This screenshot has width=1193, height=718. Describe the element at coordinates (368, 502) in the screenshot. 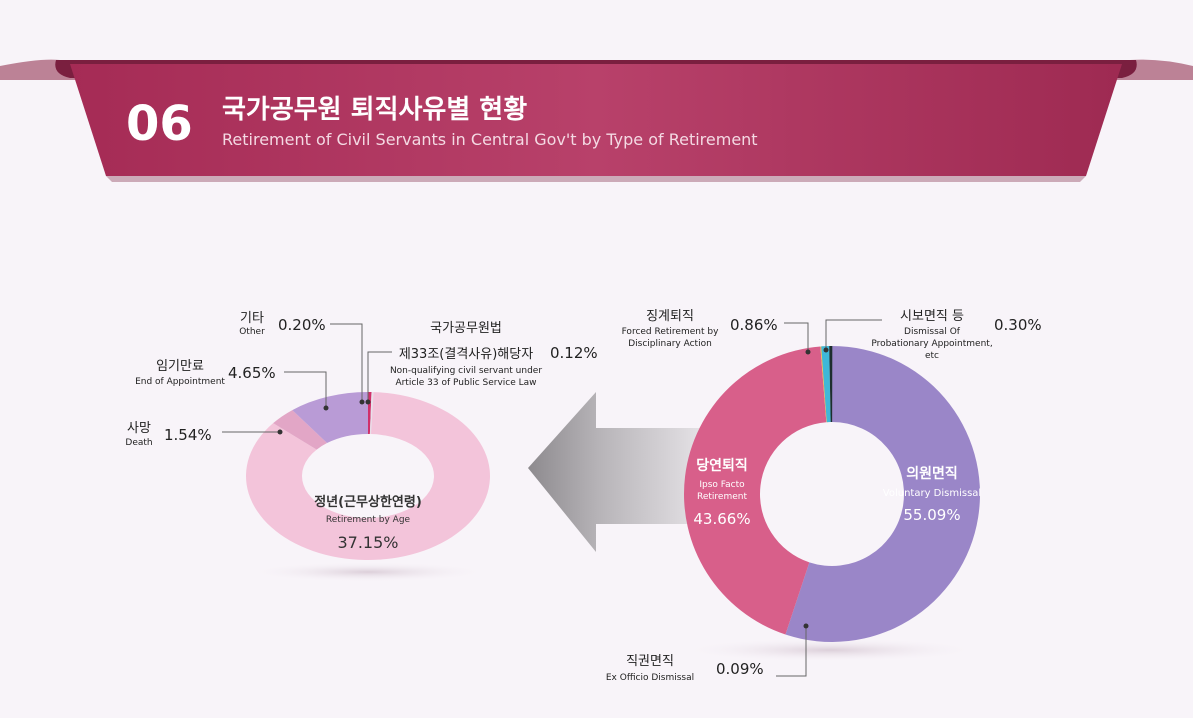

I see `age-label-ko: 정년(근무상한연령)` at that location.